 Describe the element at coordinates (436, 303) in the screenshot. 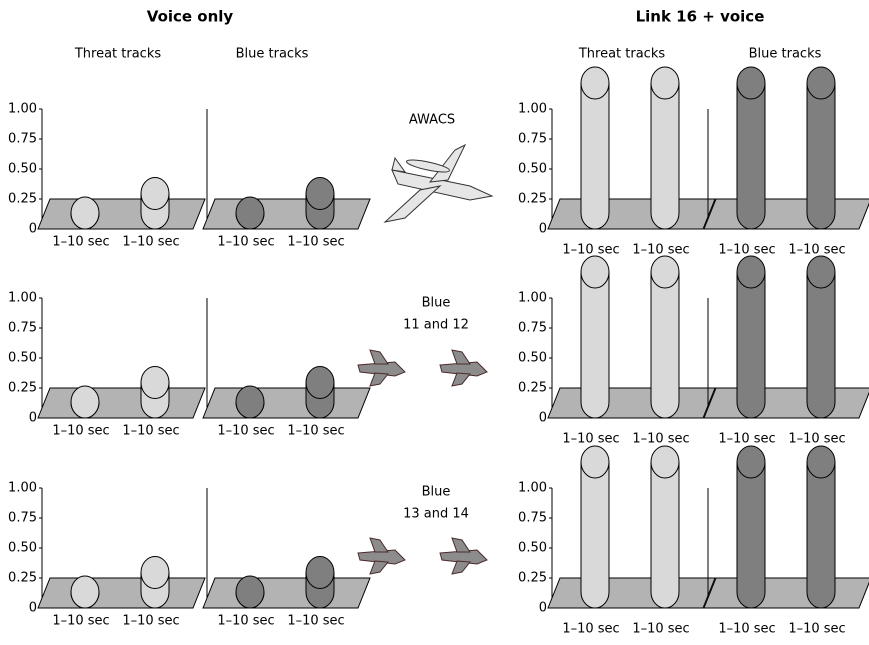

I see `row-label: Blue` at that location.